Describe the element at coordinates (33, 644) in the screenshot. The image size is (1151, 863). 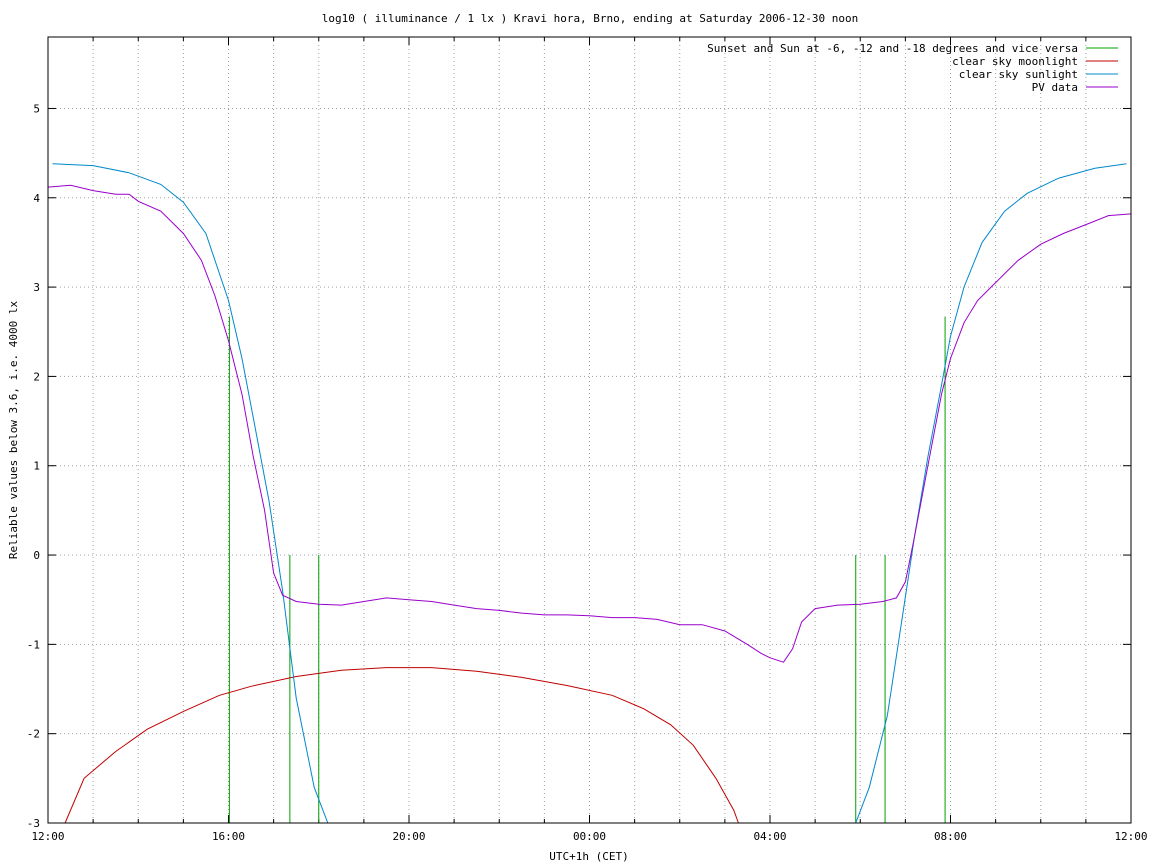
I see `y-tick-label: -1` at that location.